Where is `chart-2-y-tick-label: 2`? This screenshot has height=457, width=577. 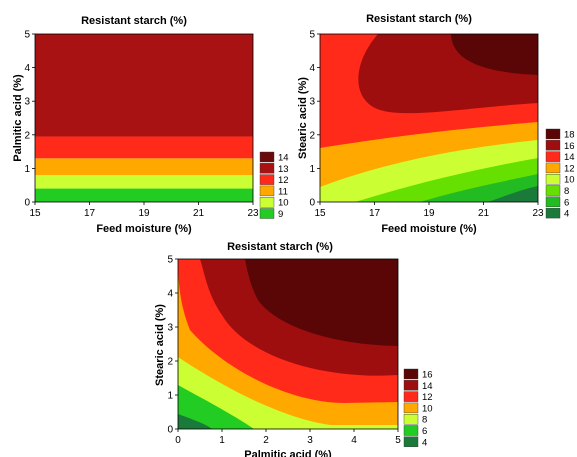
chart-2-y-tick-label: 2 is located at coordinates (312, 135).